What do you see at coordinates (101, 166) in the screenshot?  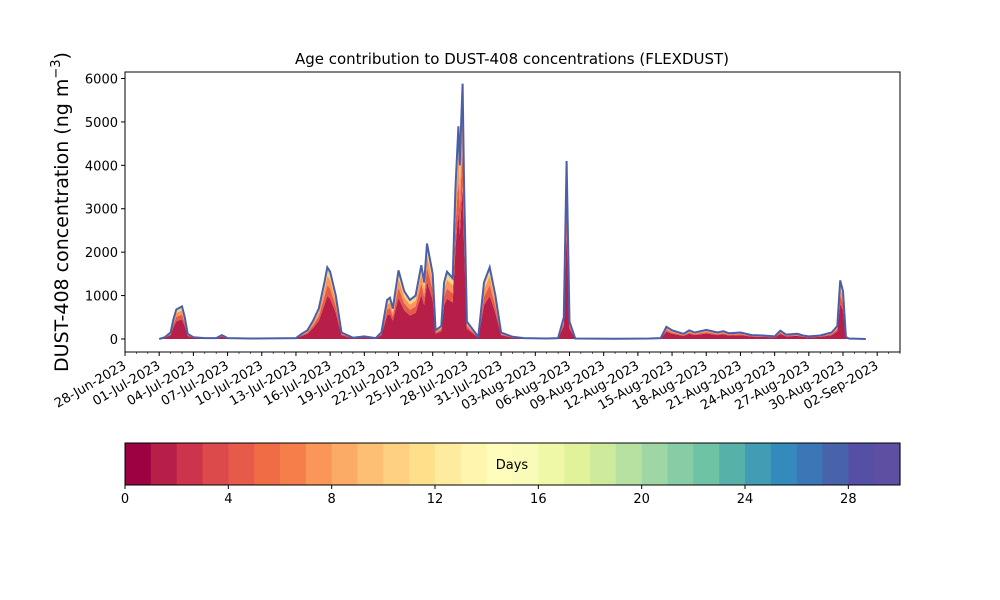 I see `y-tick-label: 4000` at bounding box center [101, 166].